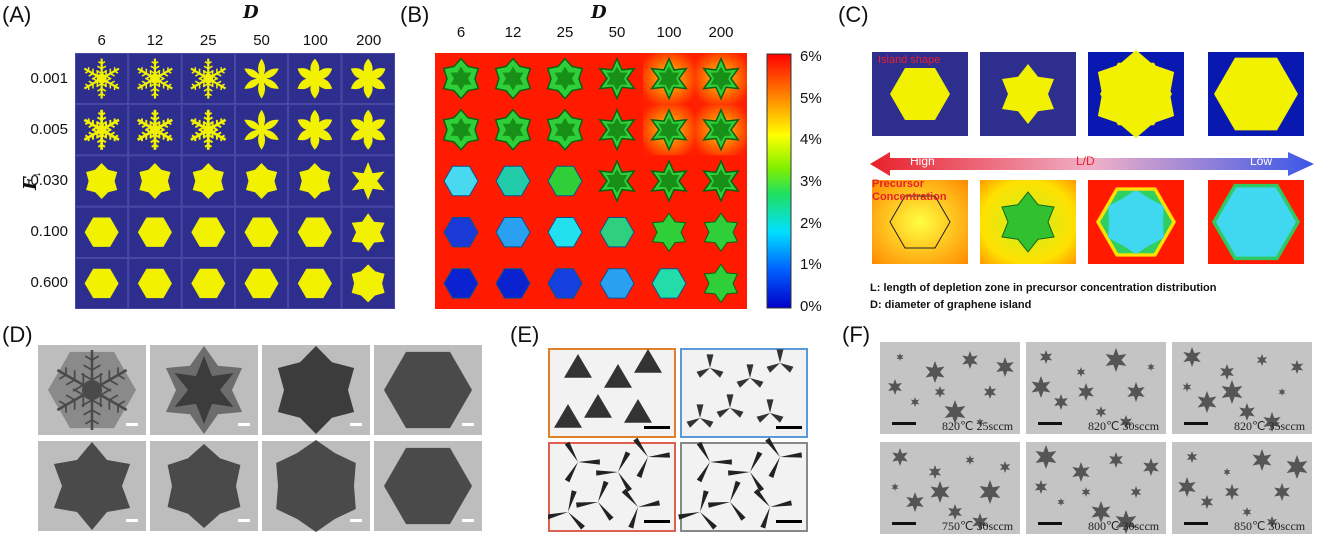  What do you see at coordinates (155, 40) in the screenshot?
I see `panel-a-col-tick: 12` at bounding box center [155, 40].